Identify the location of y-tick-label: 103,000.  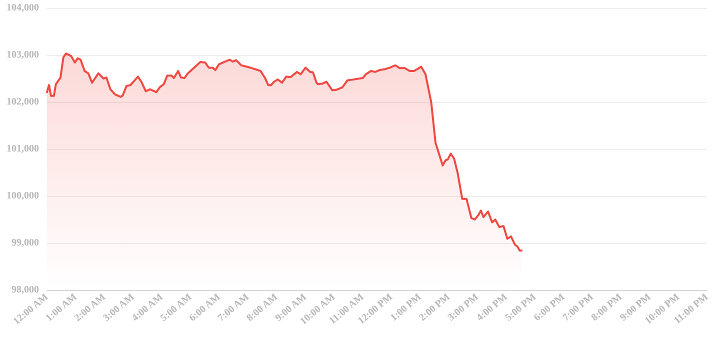
(22, 55).